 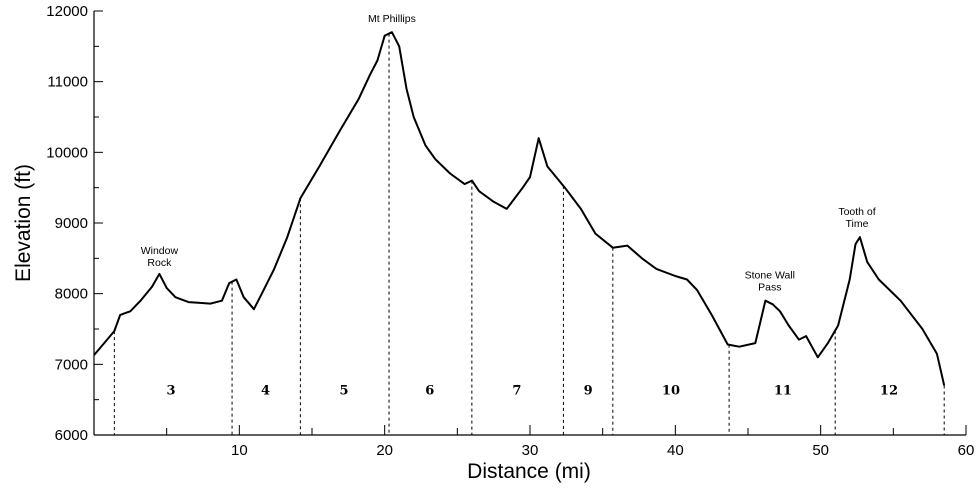 I want to click on x-tick-label: 60, so click(x=966, y=450).